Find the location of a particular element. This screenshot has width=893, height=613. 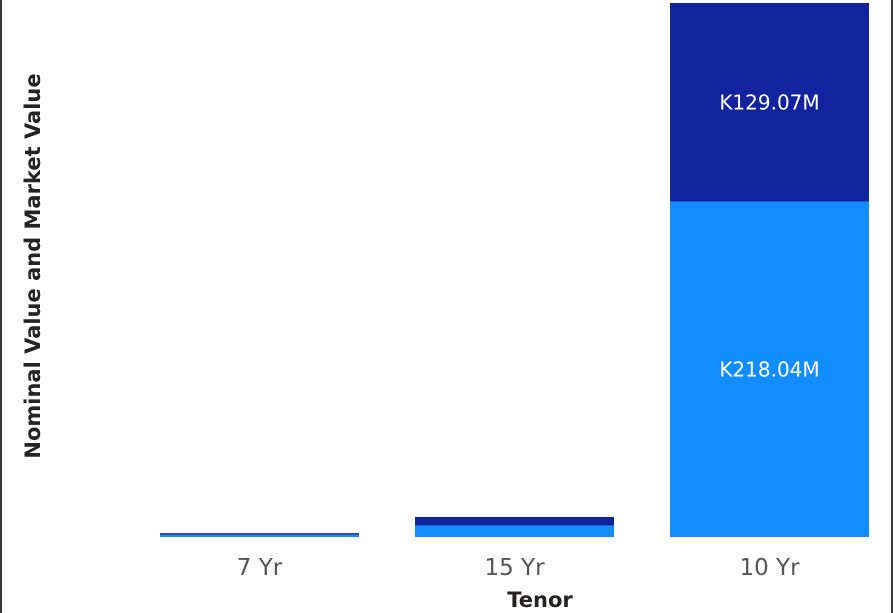

data-labels-group: K218.04M K129.07M is located at coordinates (769, 235).